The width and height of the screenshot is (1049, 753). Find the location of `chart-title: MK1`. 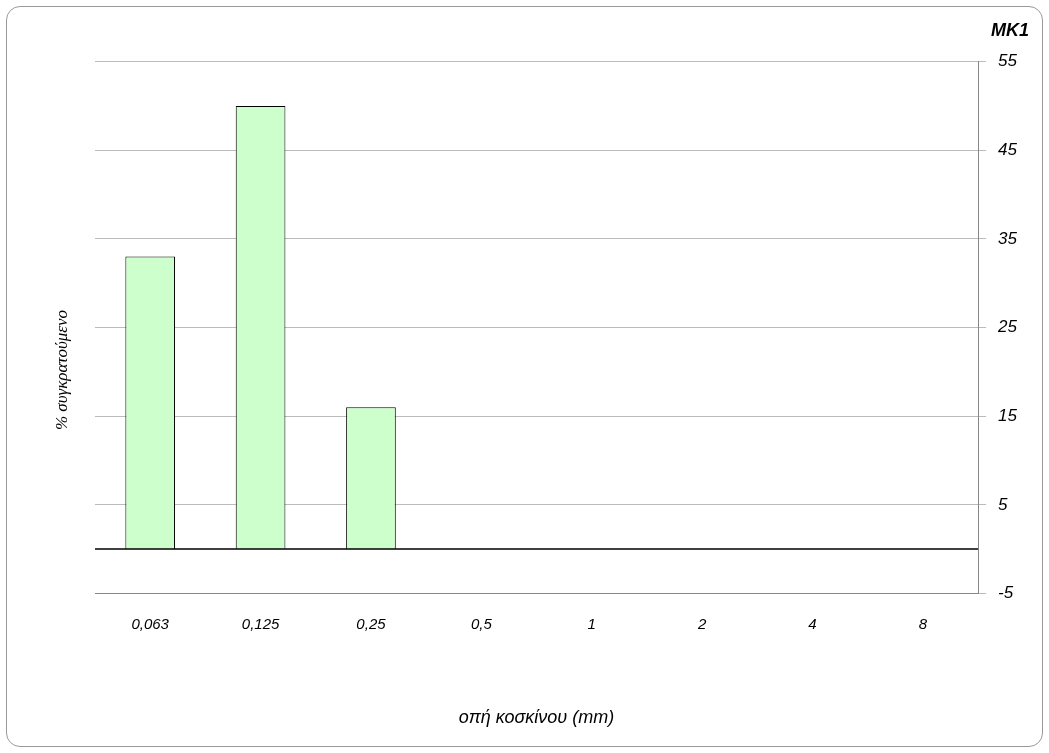

chart-title: MK1 is located at coordinates (1009, 29).